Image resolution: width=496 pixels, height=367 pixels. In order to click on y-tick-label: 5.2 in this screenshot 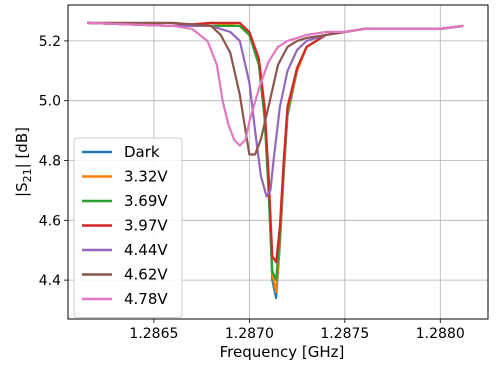, I will do `click(50, 42)`.